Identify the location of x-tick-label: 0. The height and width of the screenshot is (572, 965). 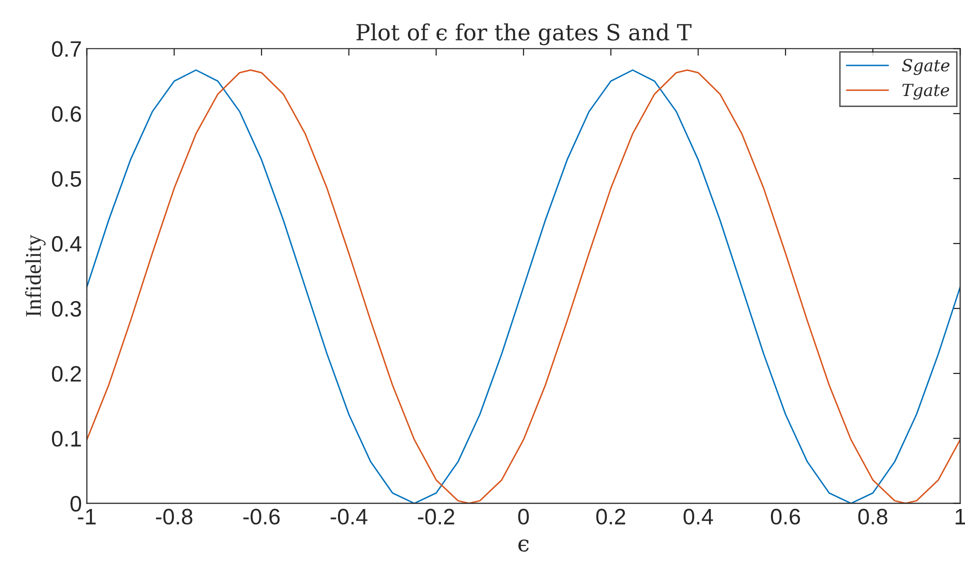
(523, 516).